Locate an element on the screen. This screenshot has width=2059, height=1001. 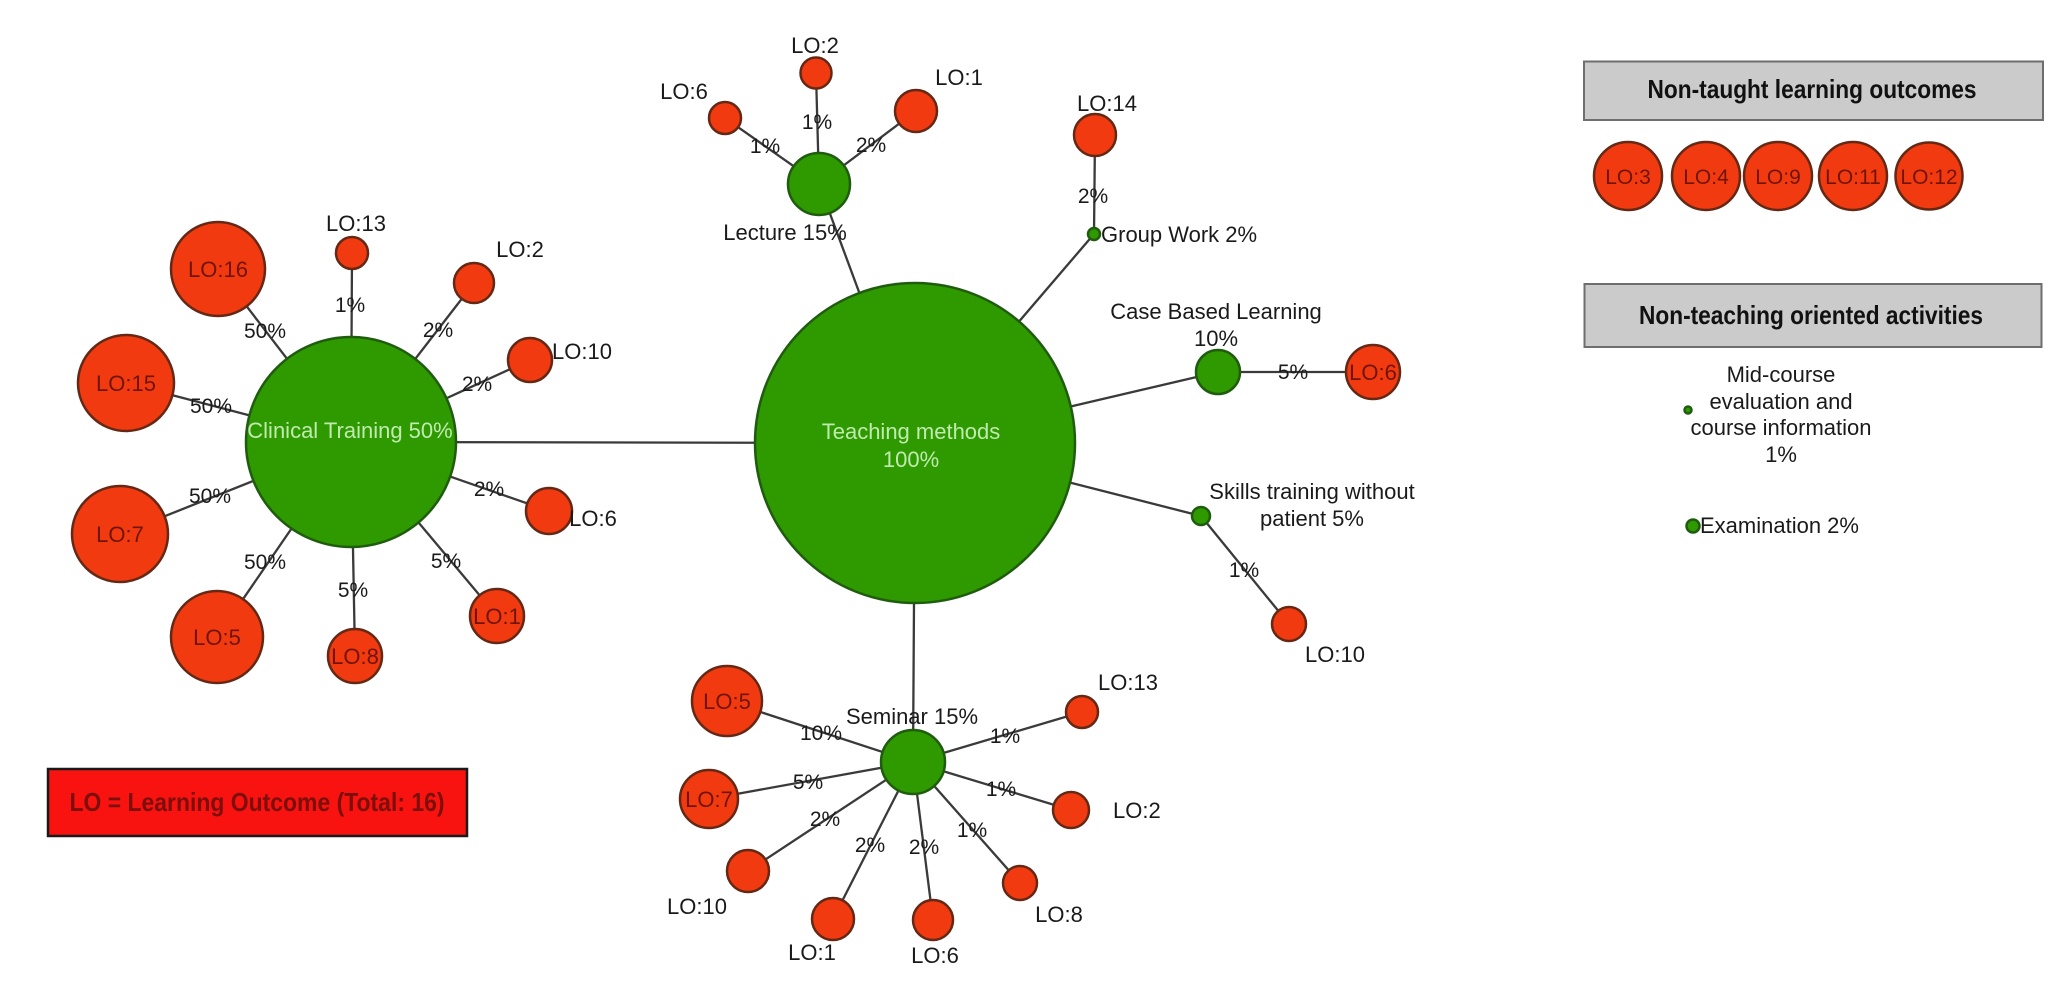
svg-text: evaluation and is located at coordinates (1780, 401).